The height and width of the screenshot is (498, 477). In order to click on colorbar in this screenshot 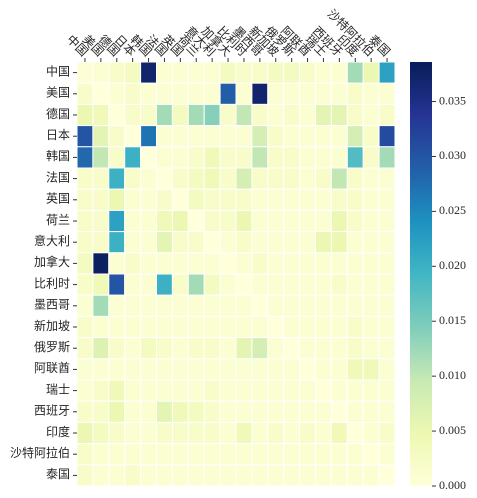, I will do `click(421, 274)`.